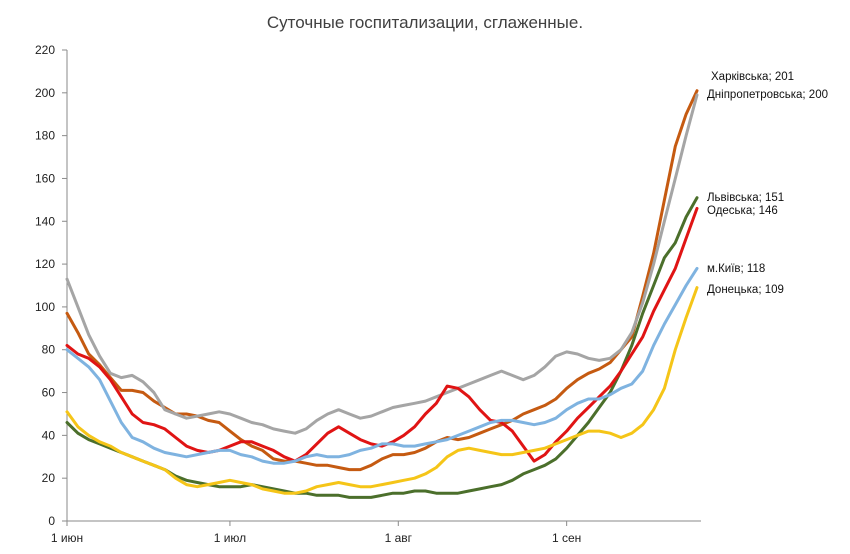 Image resolution: width=850 pixels, height=554 pixels. What do you see at coordinates (45, 93) in the screenshot?
I see `y-tick-label: 200` at bounding box center [45, 93].